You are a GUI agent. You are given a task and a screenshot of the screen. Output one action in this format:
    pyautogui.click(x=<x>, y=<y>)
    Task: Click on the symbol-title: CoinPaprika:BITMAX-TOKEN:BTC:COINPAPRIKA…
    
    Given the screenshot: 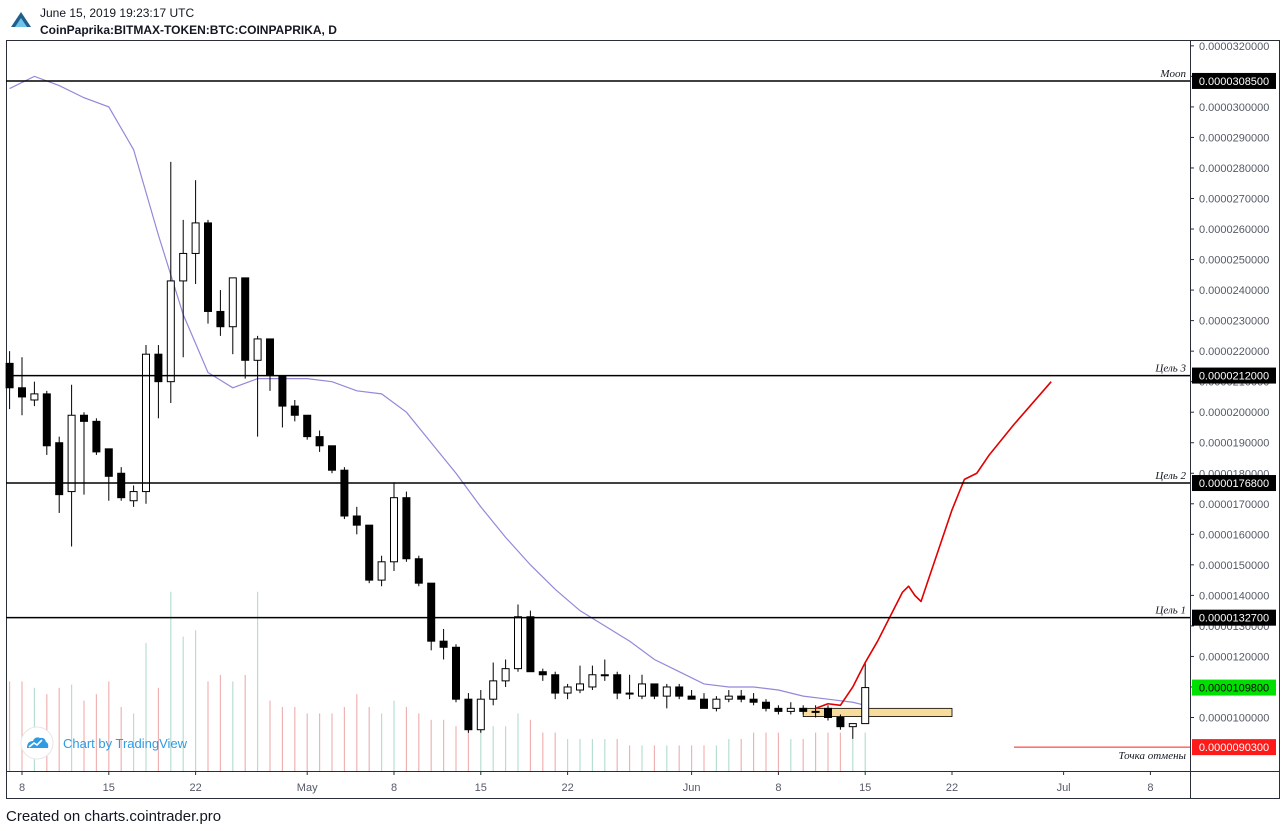 What is the action you would take?
    pyautogui.click(x=188, y=30)
    